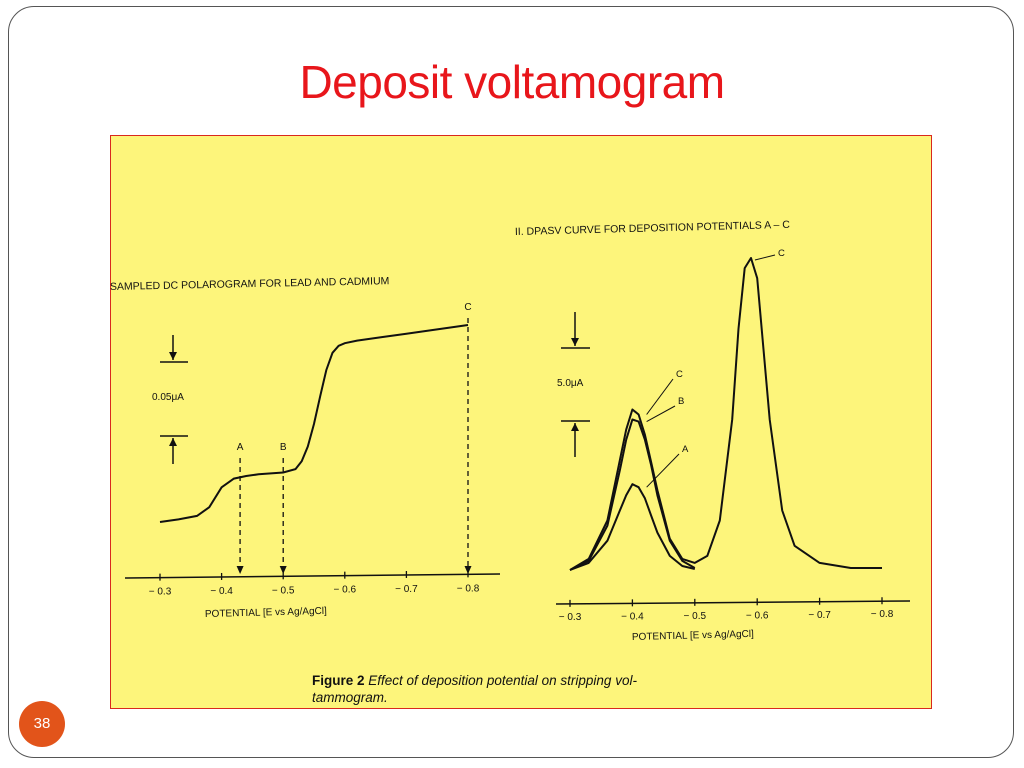 The image size is (1024, 768). What do you see at coordinates (283, 508) in the screenshot?
I see `polarogram-marker-b: B` at bounding box center [283, 508].